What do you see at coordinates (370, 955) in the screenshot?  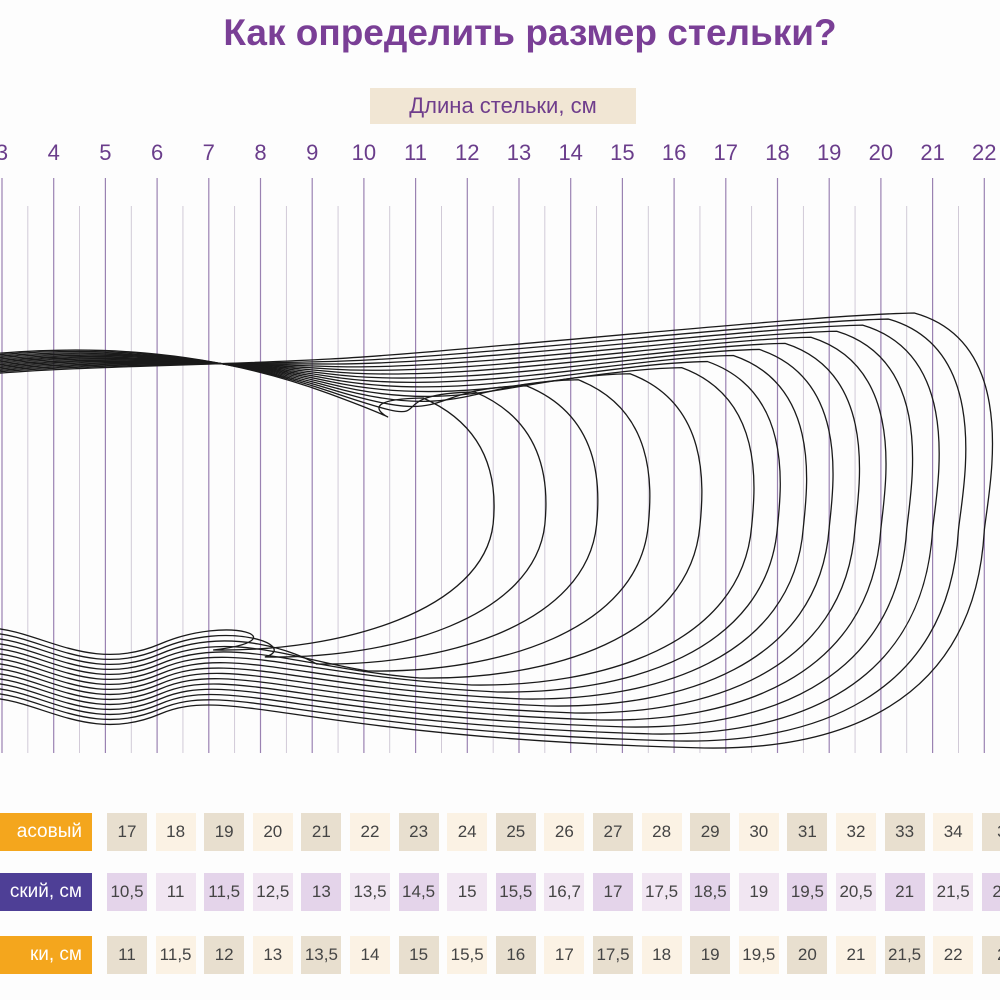 I see `size-cell: 14` at bounding box center [370, 955].